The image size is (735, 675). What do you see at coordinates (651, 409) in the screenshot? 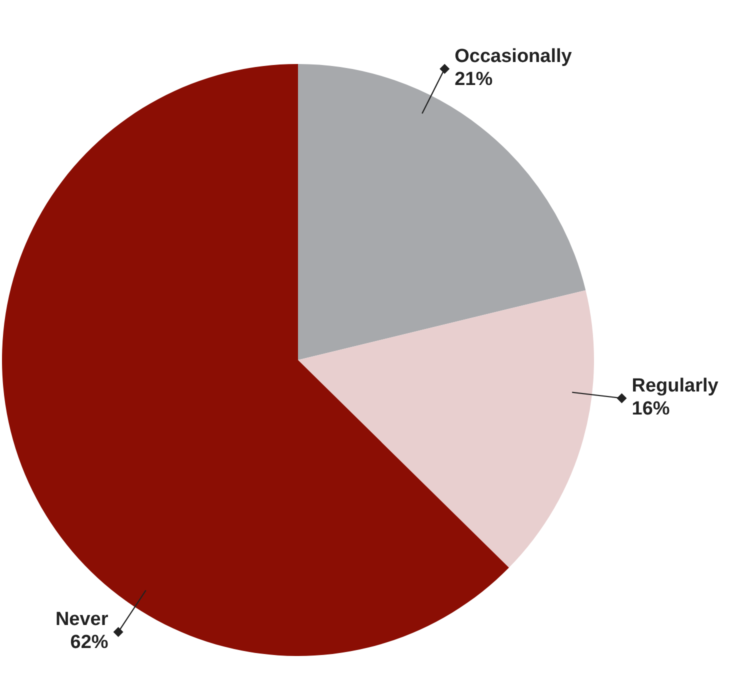
I see `data-label: 16%` at bounding box center [651, 409].